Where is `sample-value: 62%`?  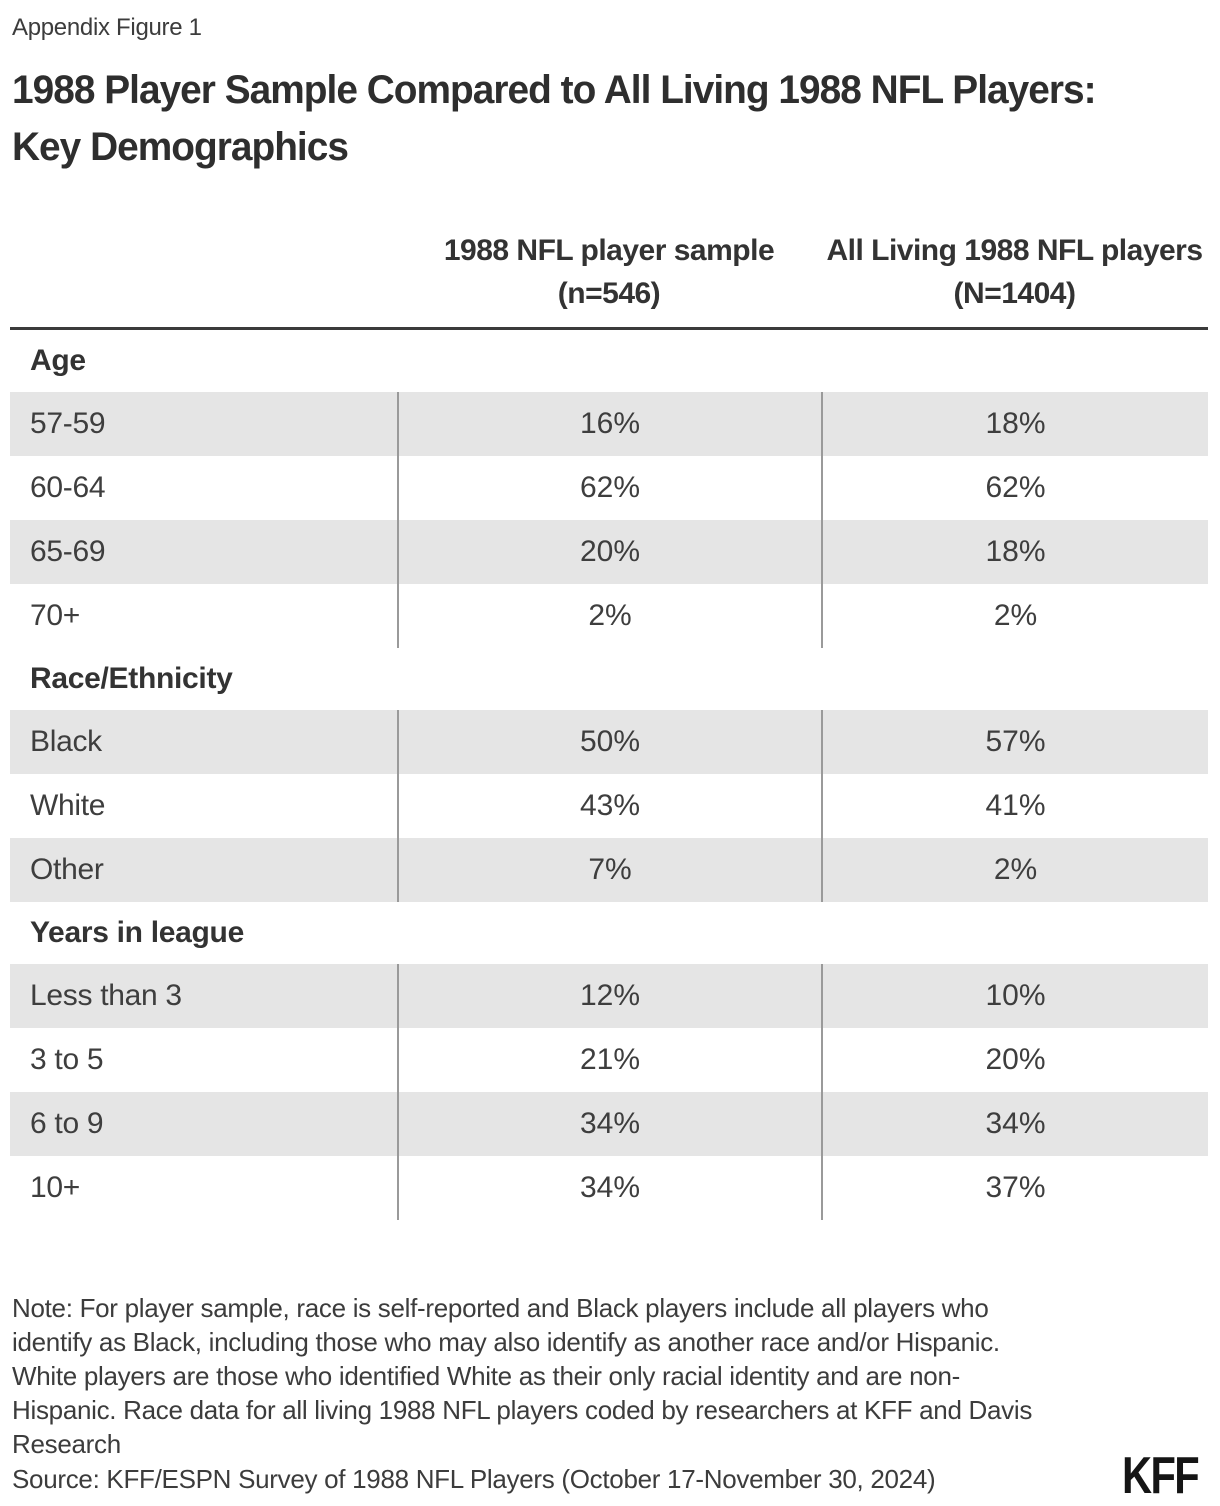
sample-value: 62% is located at coordinates (609, 488).